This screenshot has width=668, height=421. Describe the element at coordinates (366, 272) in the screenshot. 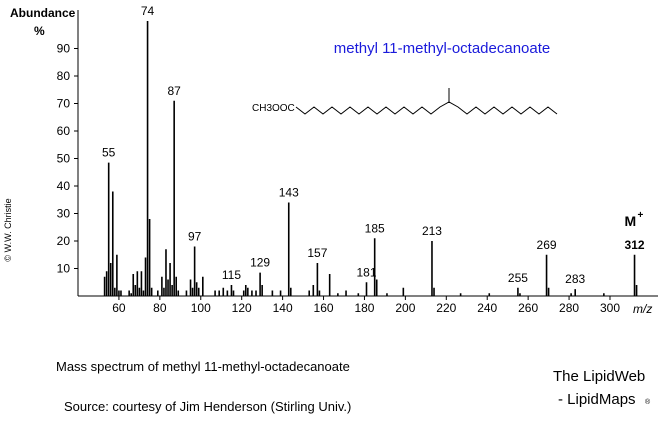

I see `peak-label: 181` at that location.